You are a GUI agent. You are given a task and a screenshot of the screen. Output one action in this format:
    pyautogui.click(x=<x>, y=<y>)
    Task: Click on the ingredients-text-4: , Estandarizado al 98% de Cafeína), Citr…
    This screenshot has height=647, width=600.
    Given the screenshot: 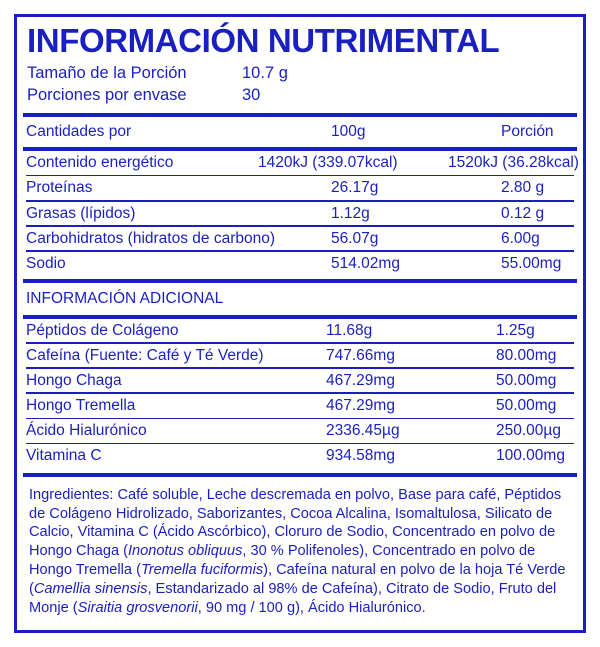 What is the action you would take?
    pyautogui.click(x=293, y=598)
    